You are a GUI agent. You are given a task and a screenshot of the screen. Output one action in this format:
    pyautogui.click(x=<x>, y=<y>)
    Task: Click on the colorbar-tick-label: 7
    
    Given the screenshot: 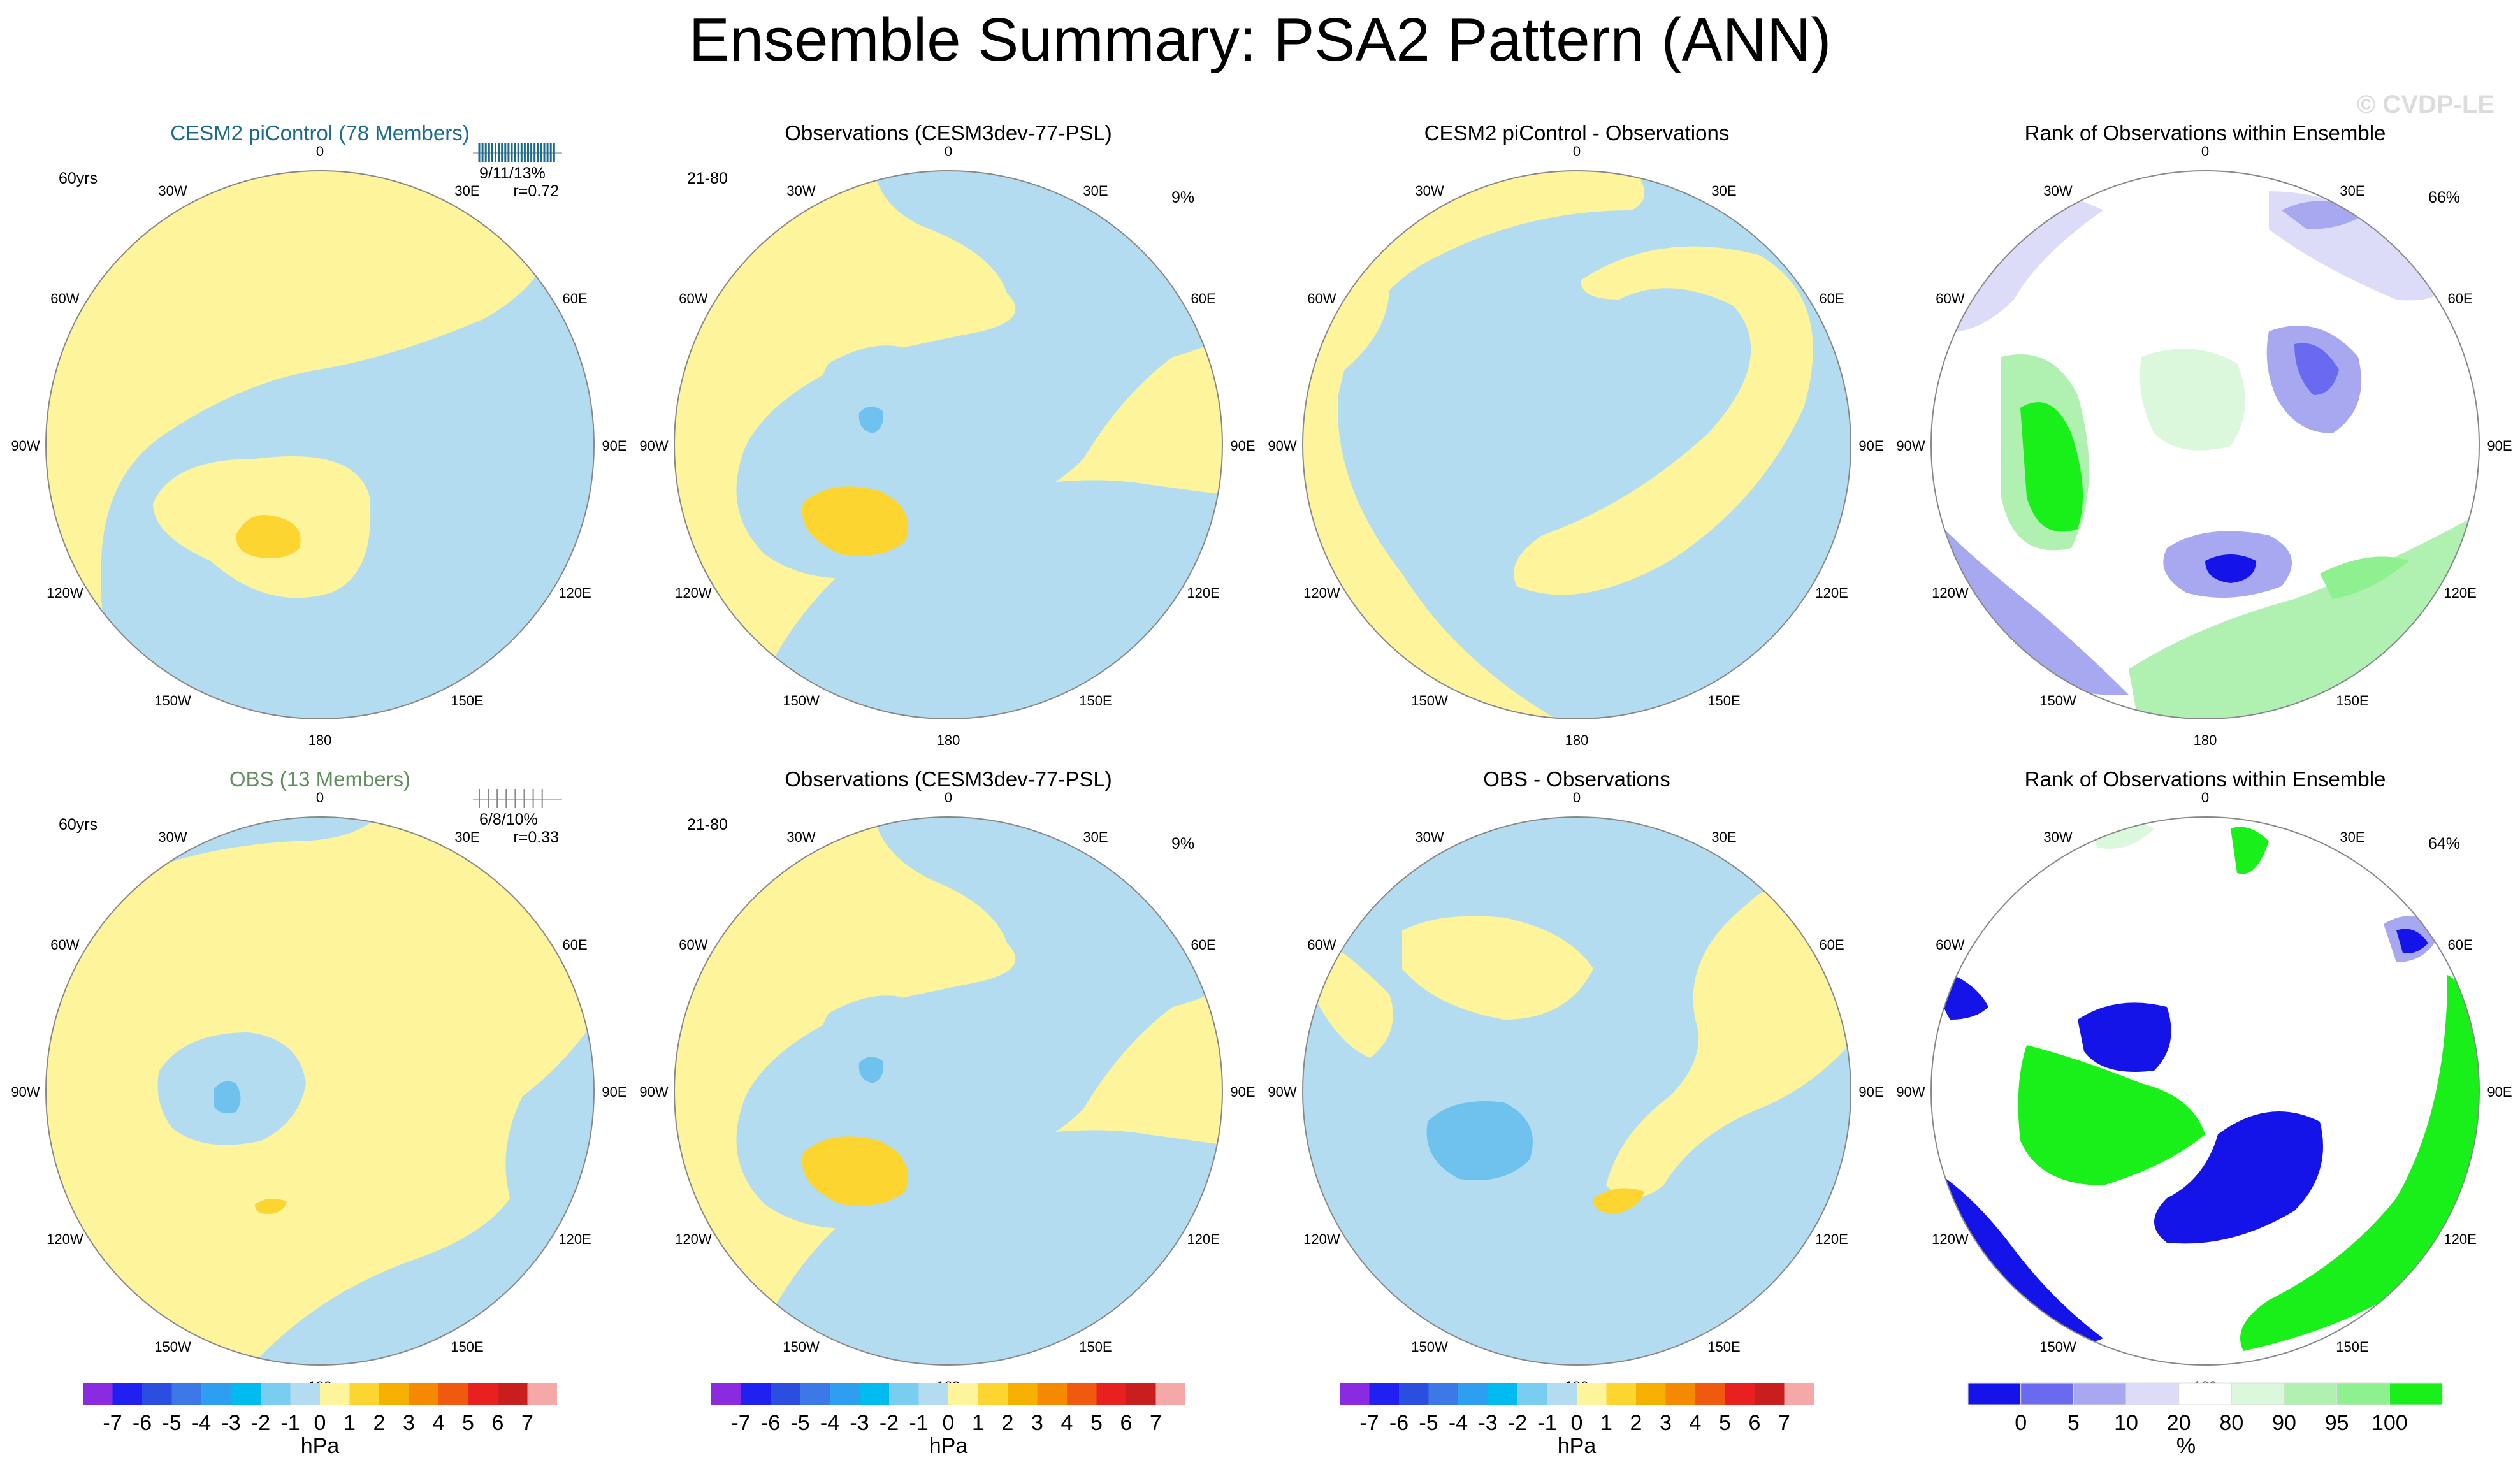 What is the action you would take?
    pyautogui.click(x=527, y=1423)
    